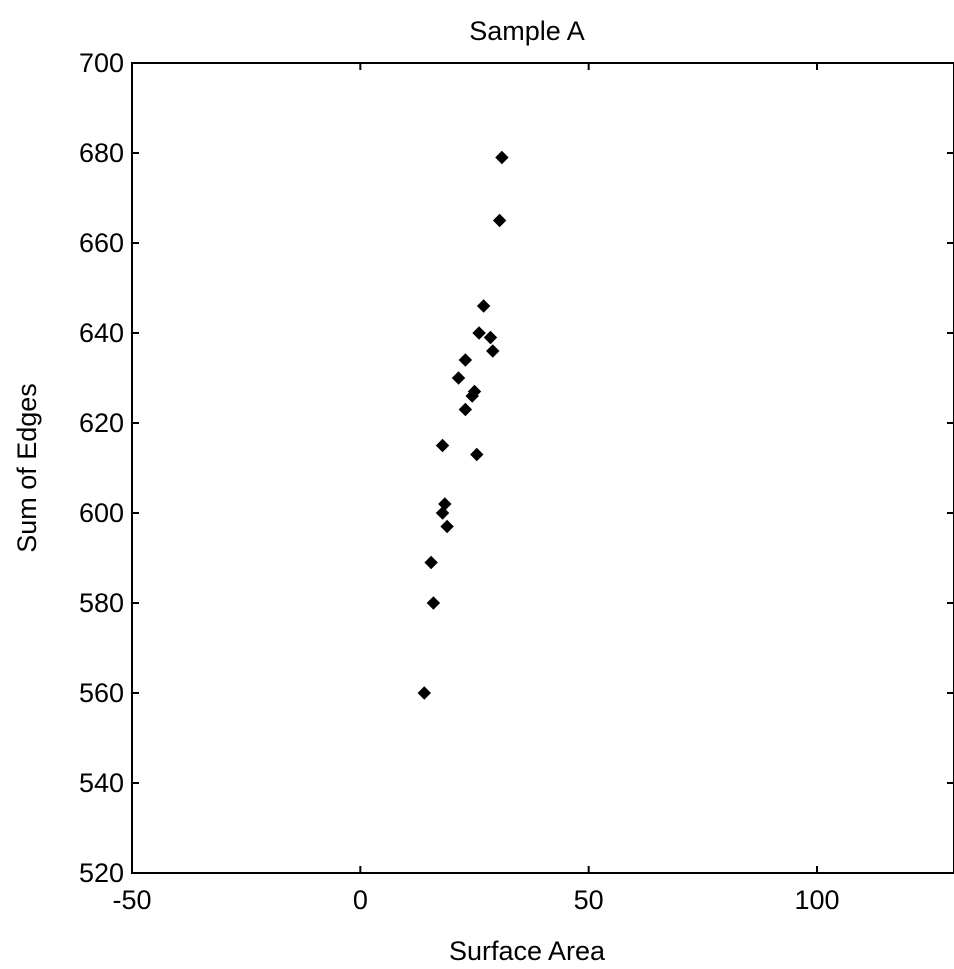 This screenshot has height=969, width=954. I want to click on y-tick-label: 520, so click(101, 873).